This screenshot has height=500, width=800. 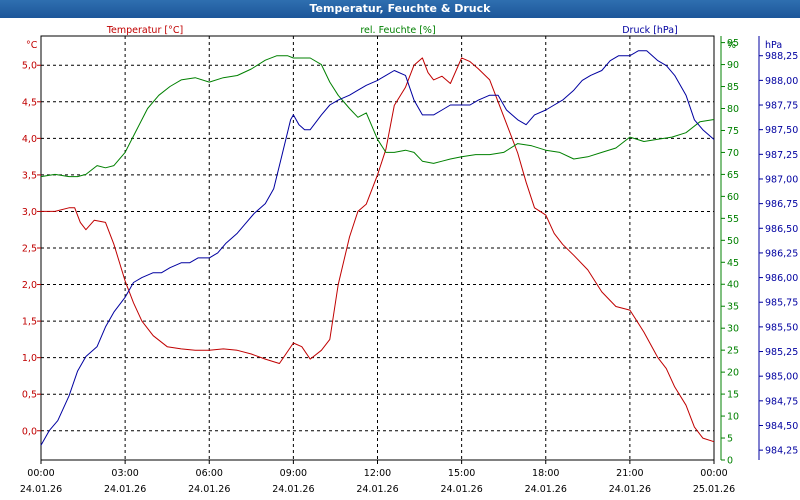 I want to click on humidity-axis-unit: %, so click(x=731, y=45).